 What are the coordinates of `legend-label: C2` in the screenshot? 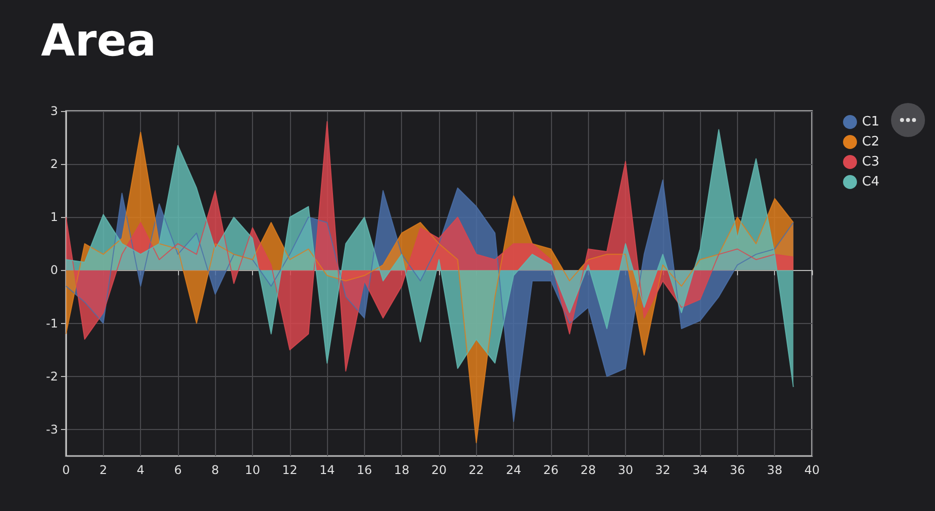 It's located at (871, 142).